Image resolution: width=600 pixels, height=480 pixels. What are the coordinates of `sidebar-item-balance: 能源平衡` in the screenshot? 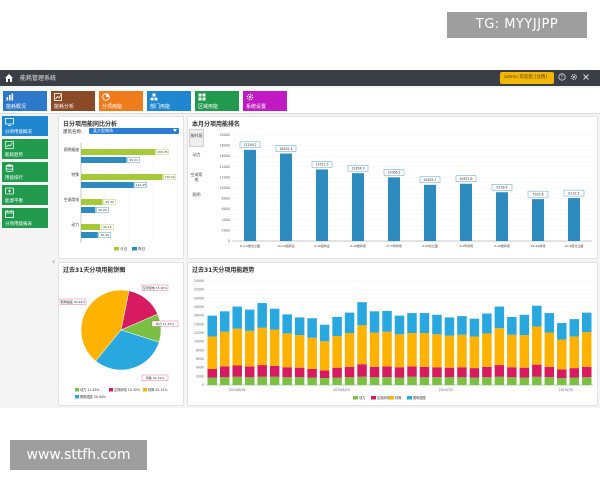 It's located at (25, 195).